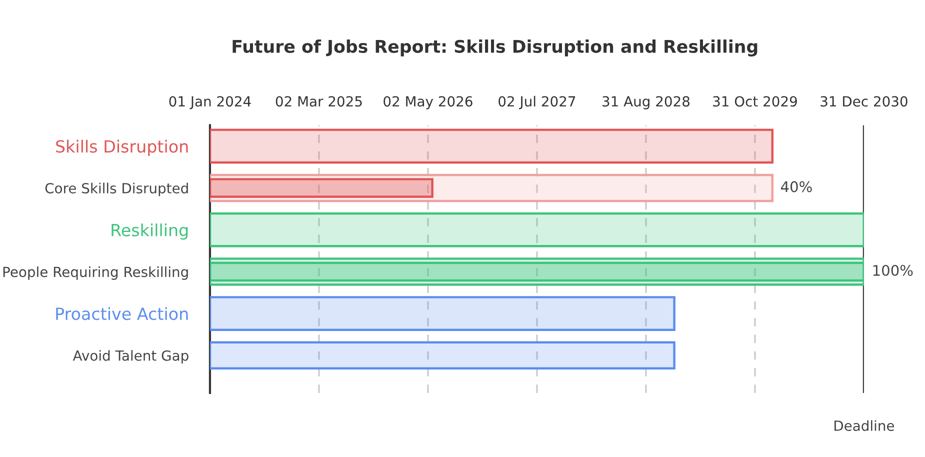  Describe the element at coordinates (428, 103) in the screenshot. I see `text: 02 May 2026` at that location.